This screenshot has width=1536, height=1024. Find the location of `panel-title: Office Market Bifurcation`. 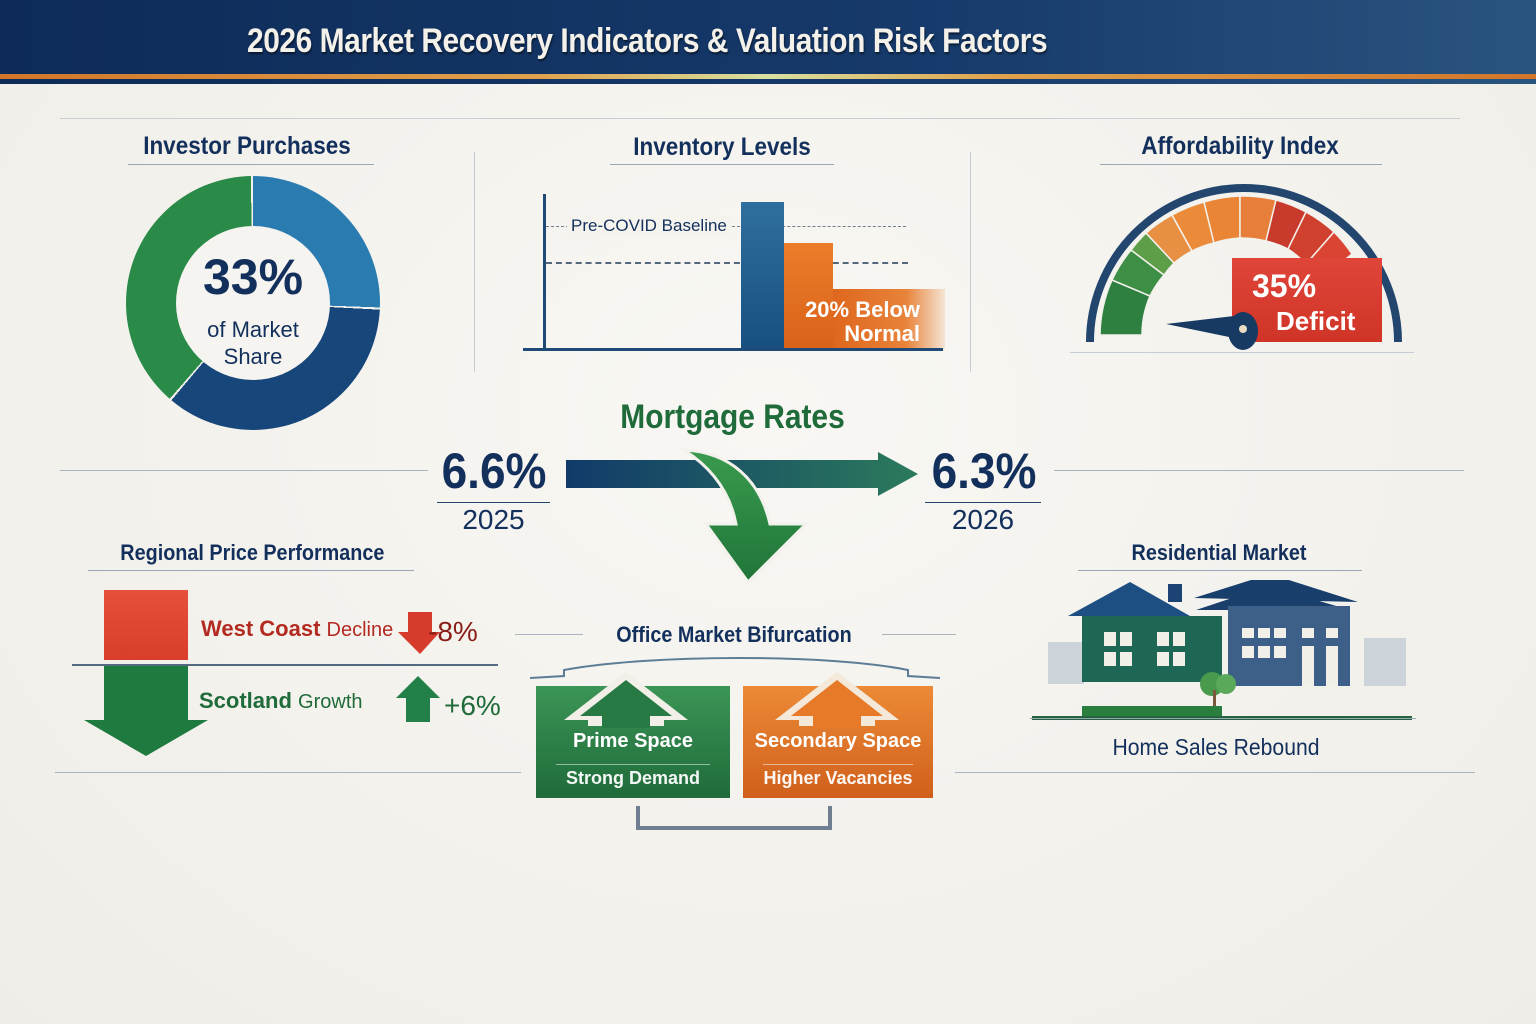

panel-title: Office Market Bifurcation is located at coordinates (734, 634).